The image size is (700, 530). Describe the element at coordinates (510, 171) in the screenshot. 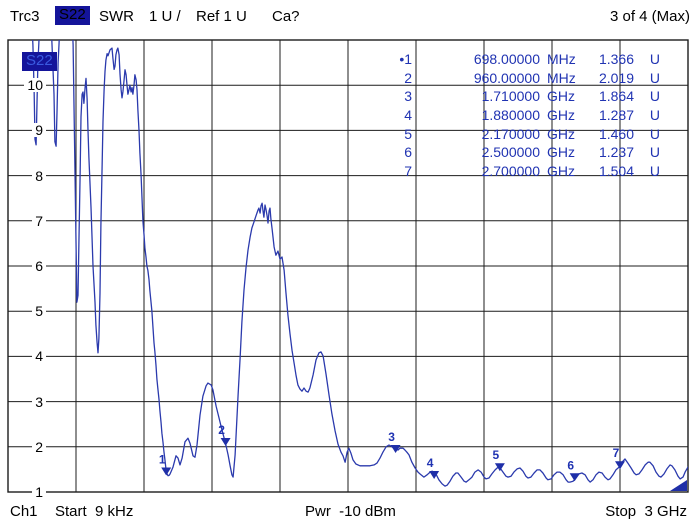

I see `marker-frequency: 2.700000` at that location.